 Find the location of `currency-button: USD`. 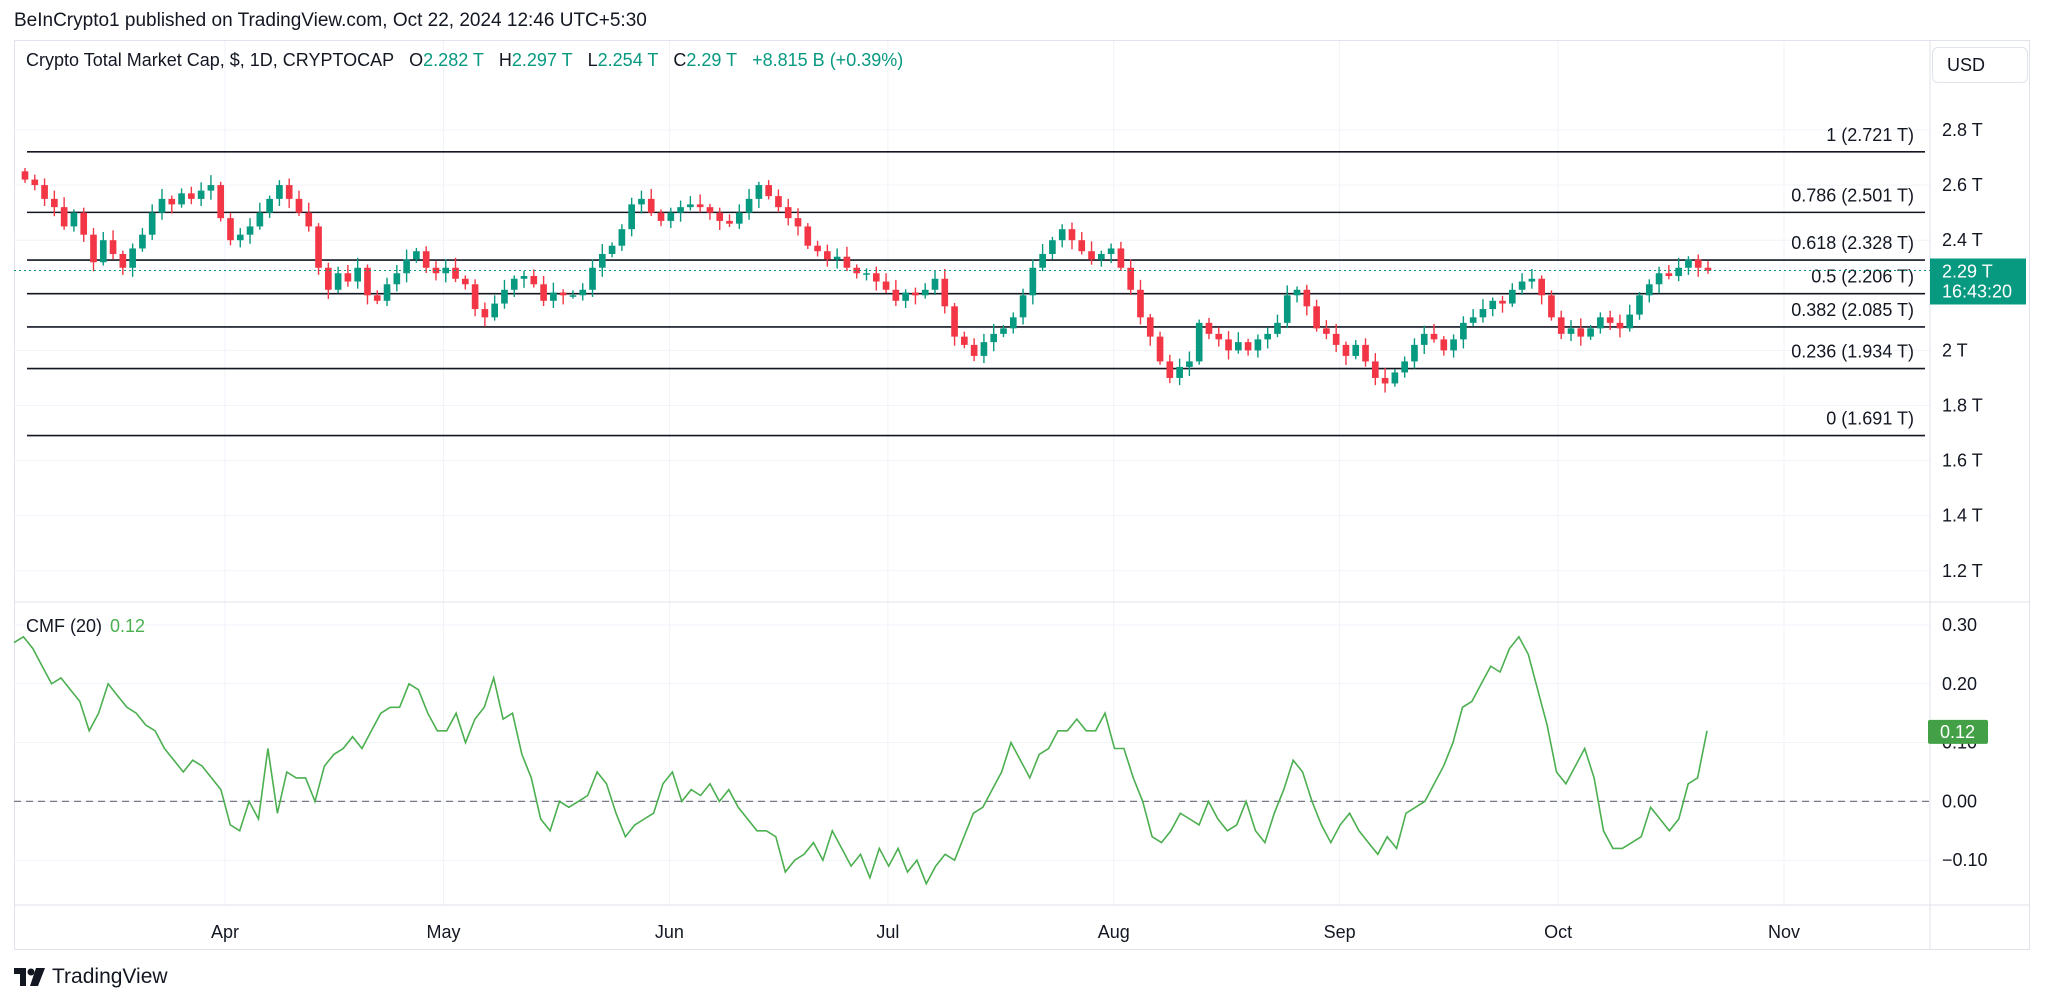

currency-button: USD is located at coordinates (1980, 65).